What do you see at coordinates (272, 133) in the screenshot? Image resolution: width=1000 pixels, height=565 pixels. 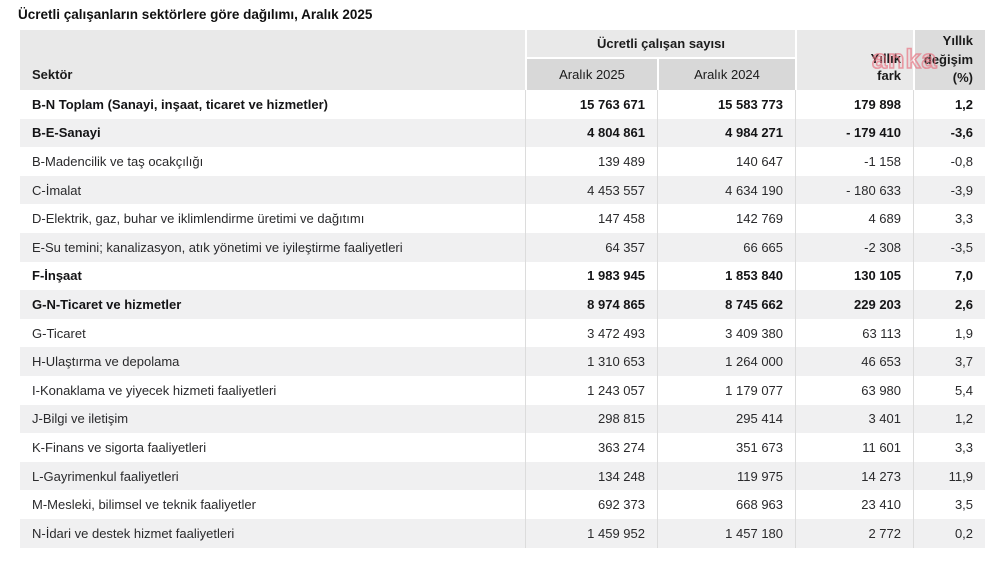 I see `sector-cell: B-E-Sanayi` at bounding box center [272, 133].